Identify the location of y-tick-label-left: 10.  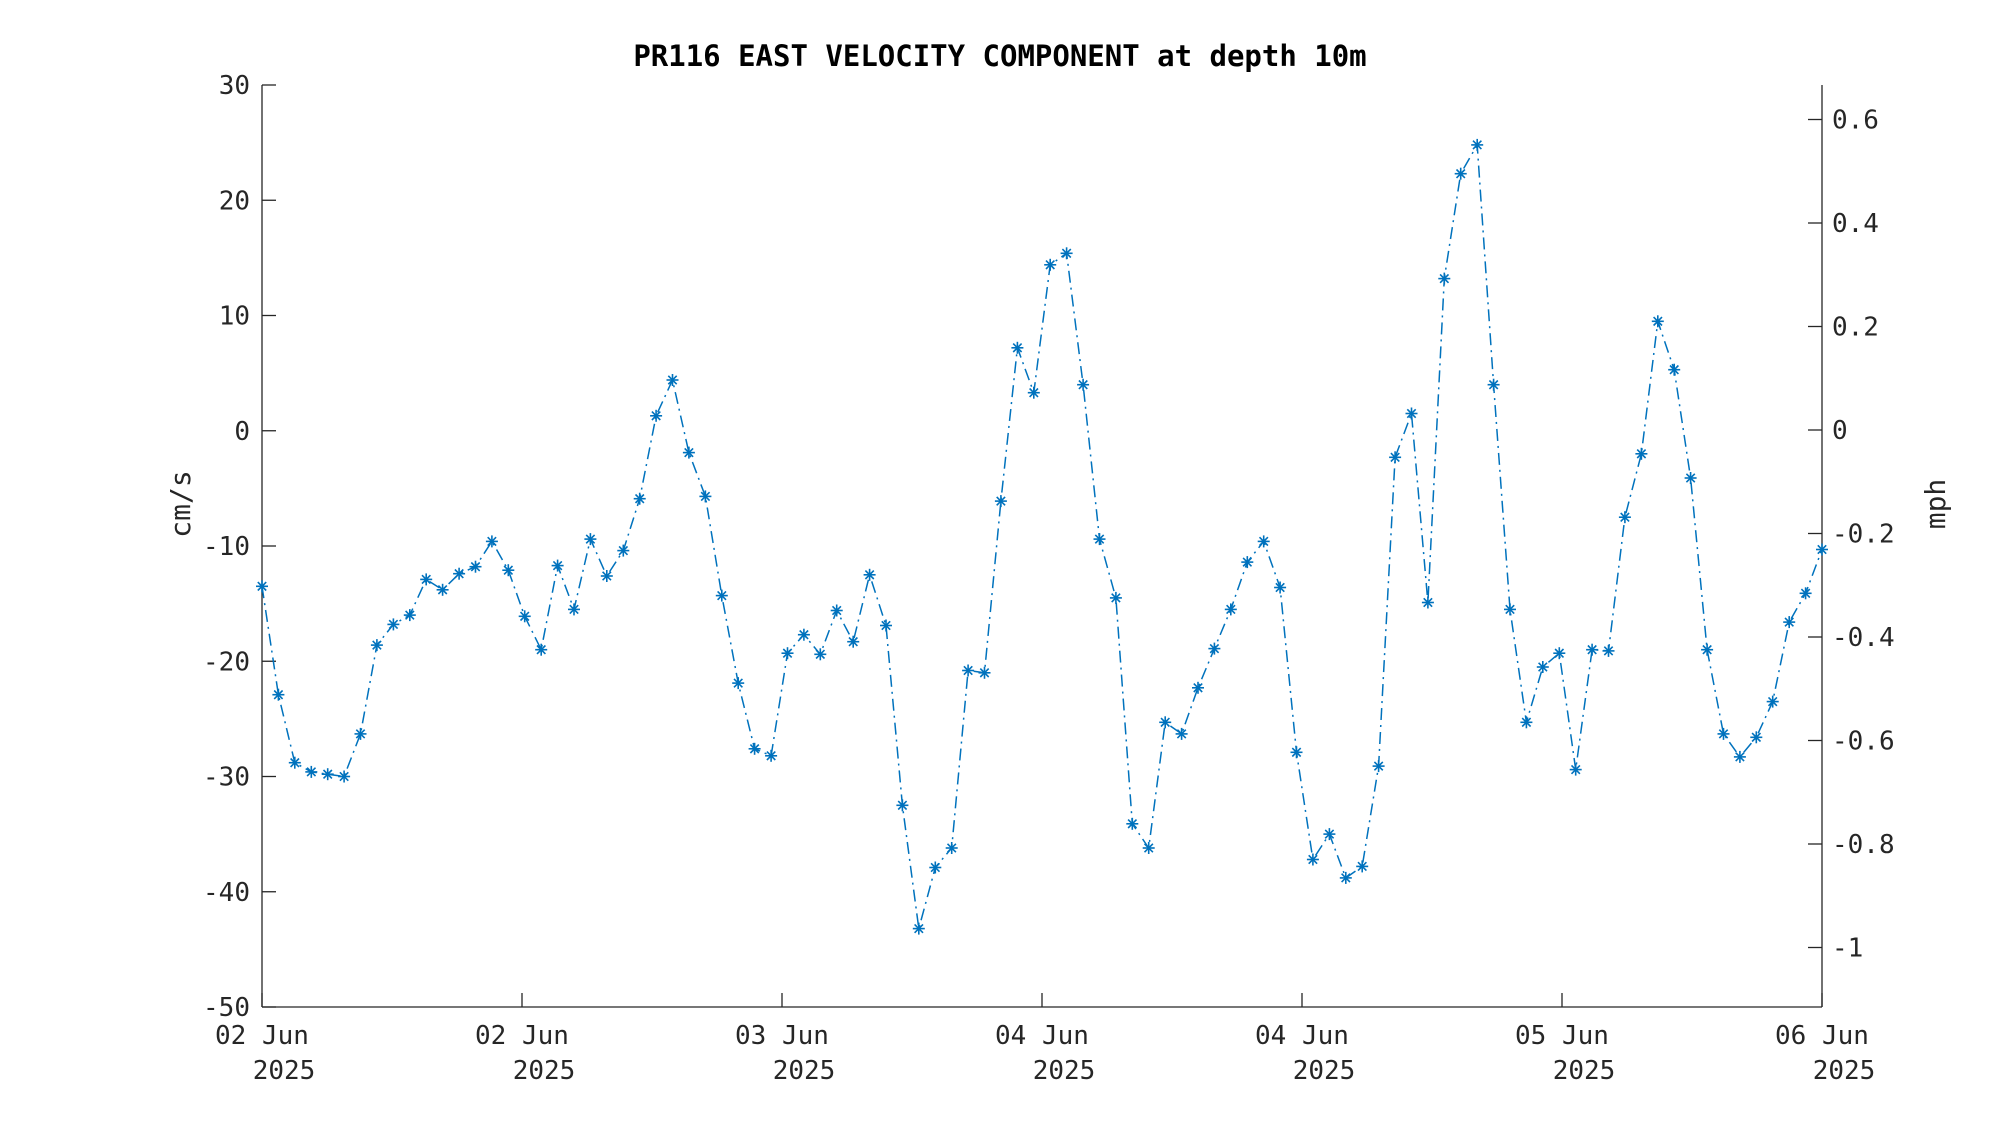
(234, 317).